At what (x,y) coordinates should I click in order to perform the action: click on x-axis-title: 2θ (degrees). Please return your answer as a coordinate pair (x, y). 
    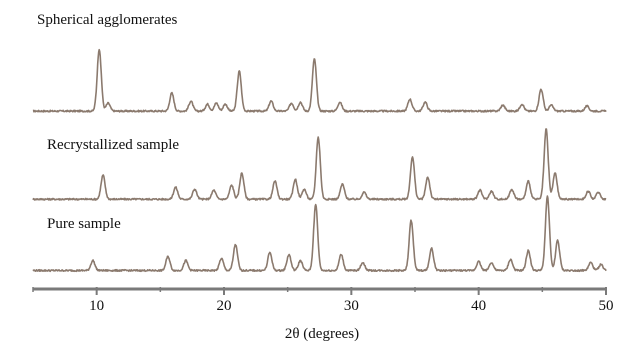
    Looking at the image, I should click on (322, 334).